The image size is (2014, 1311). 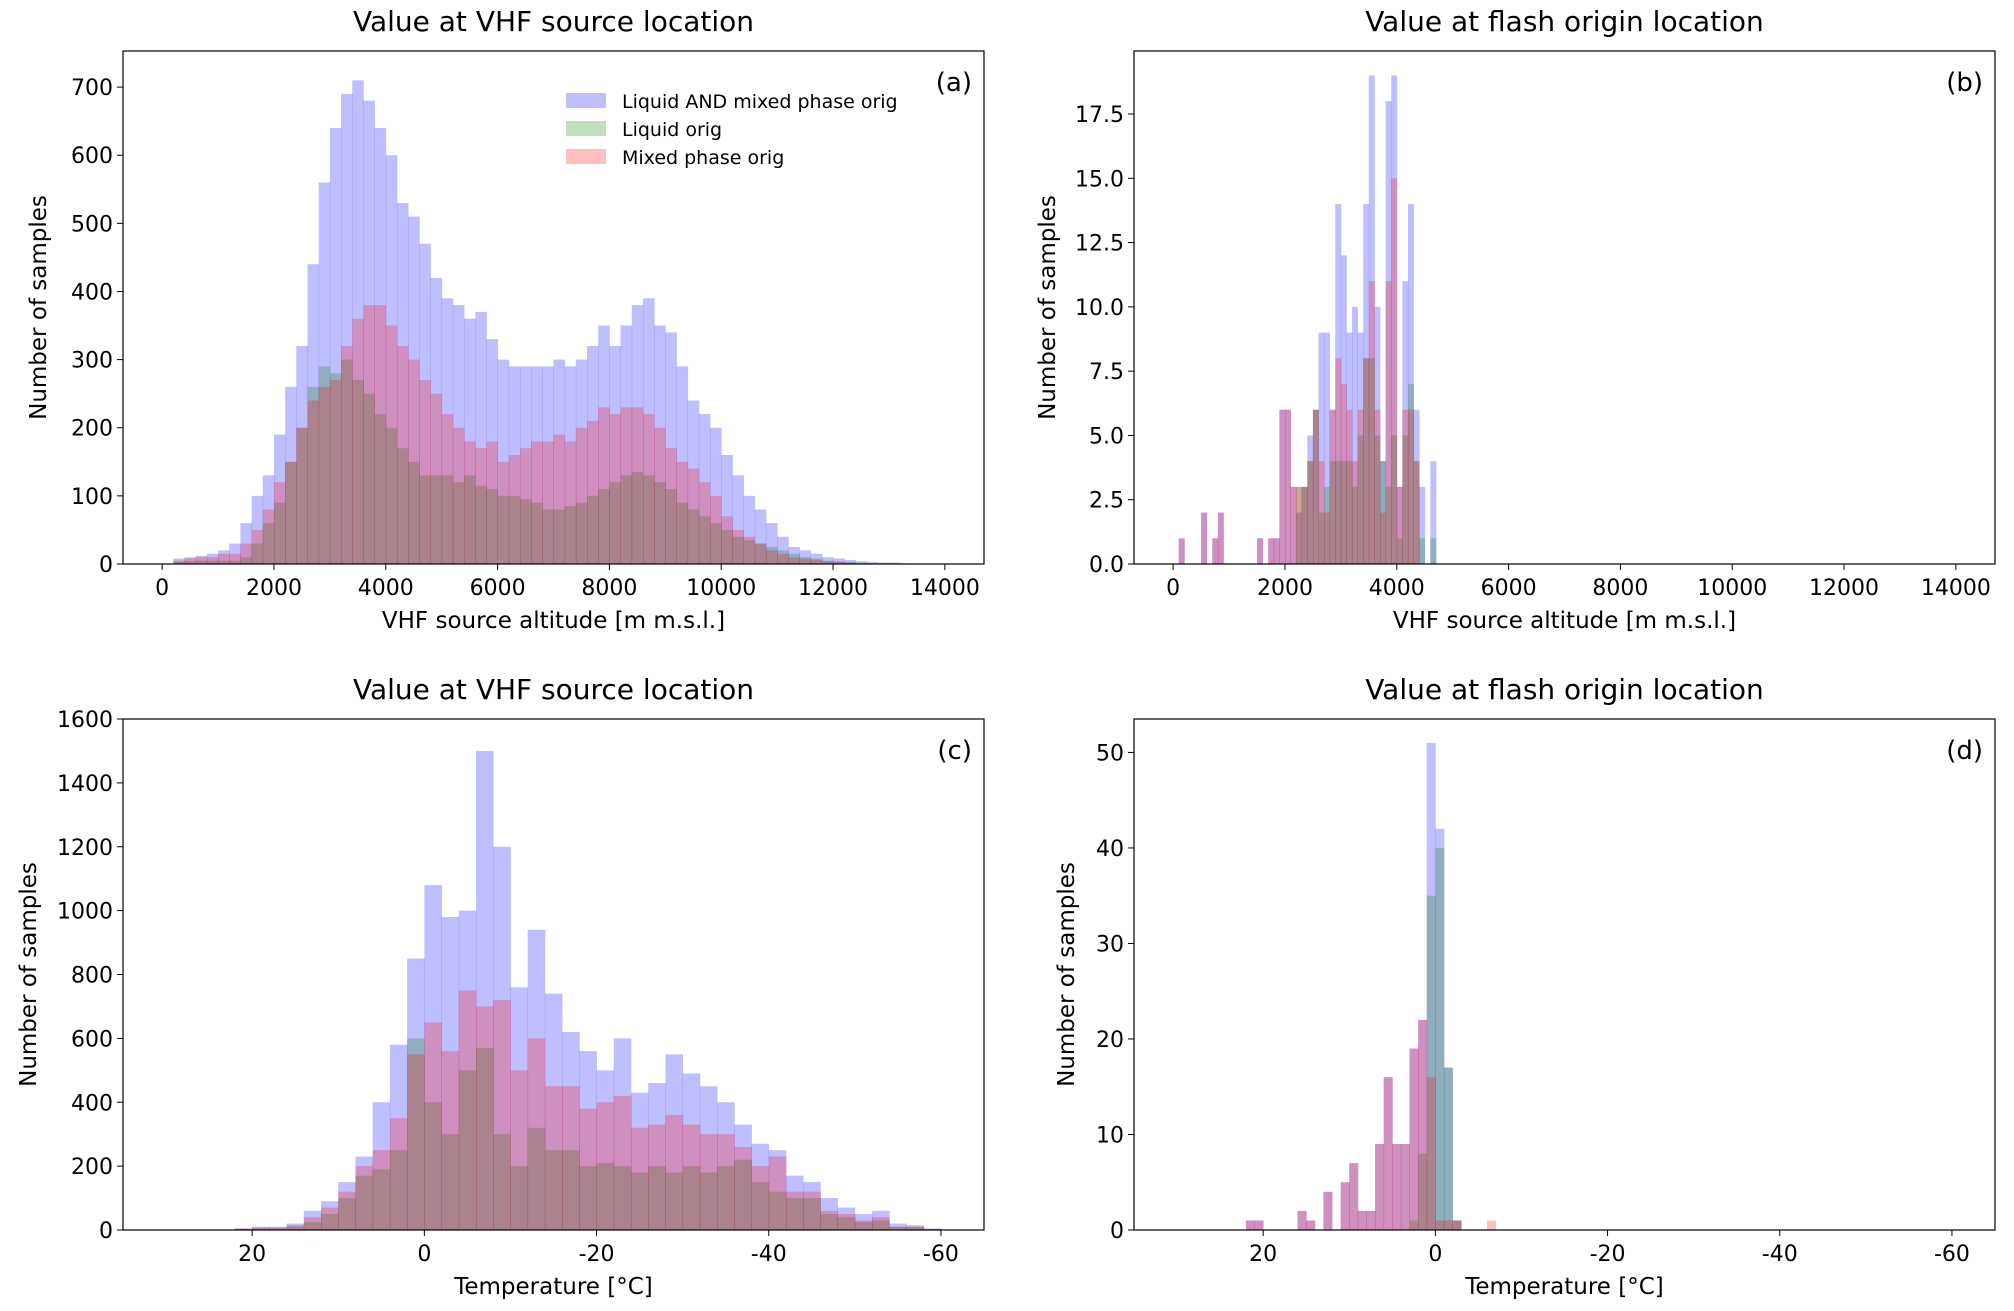 I want to click on x-axis-label: VHF source altitude [m m.s.l.], so click(x=553, y=621).